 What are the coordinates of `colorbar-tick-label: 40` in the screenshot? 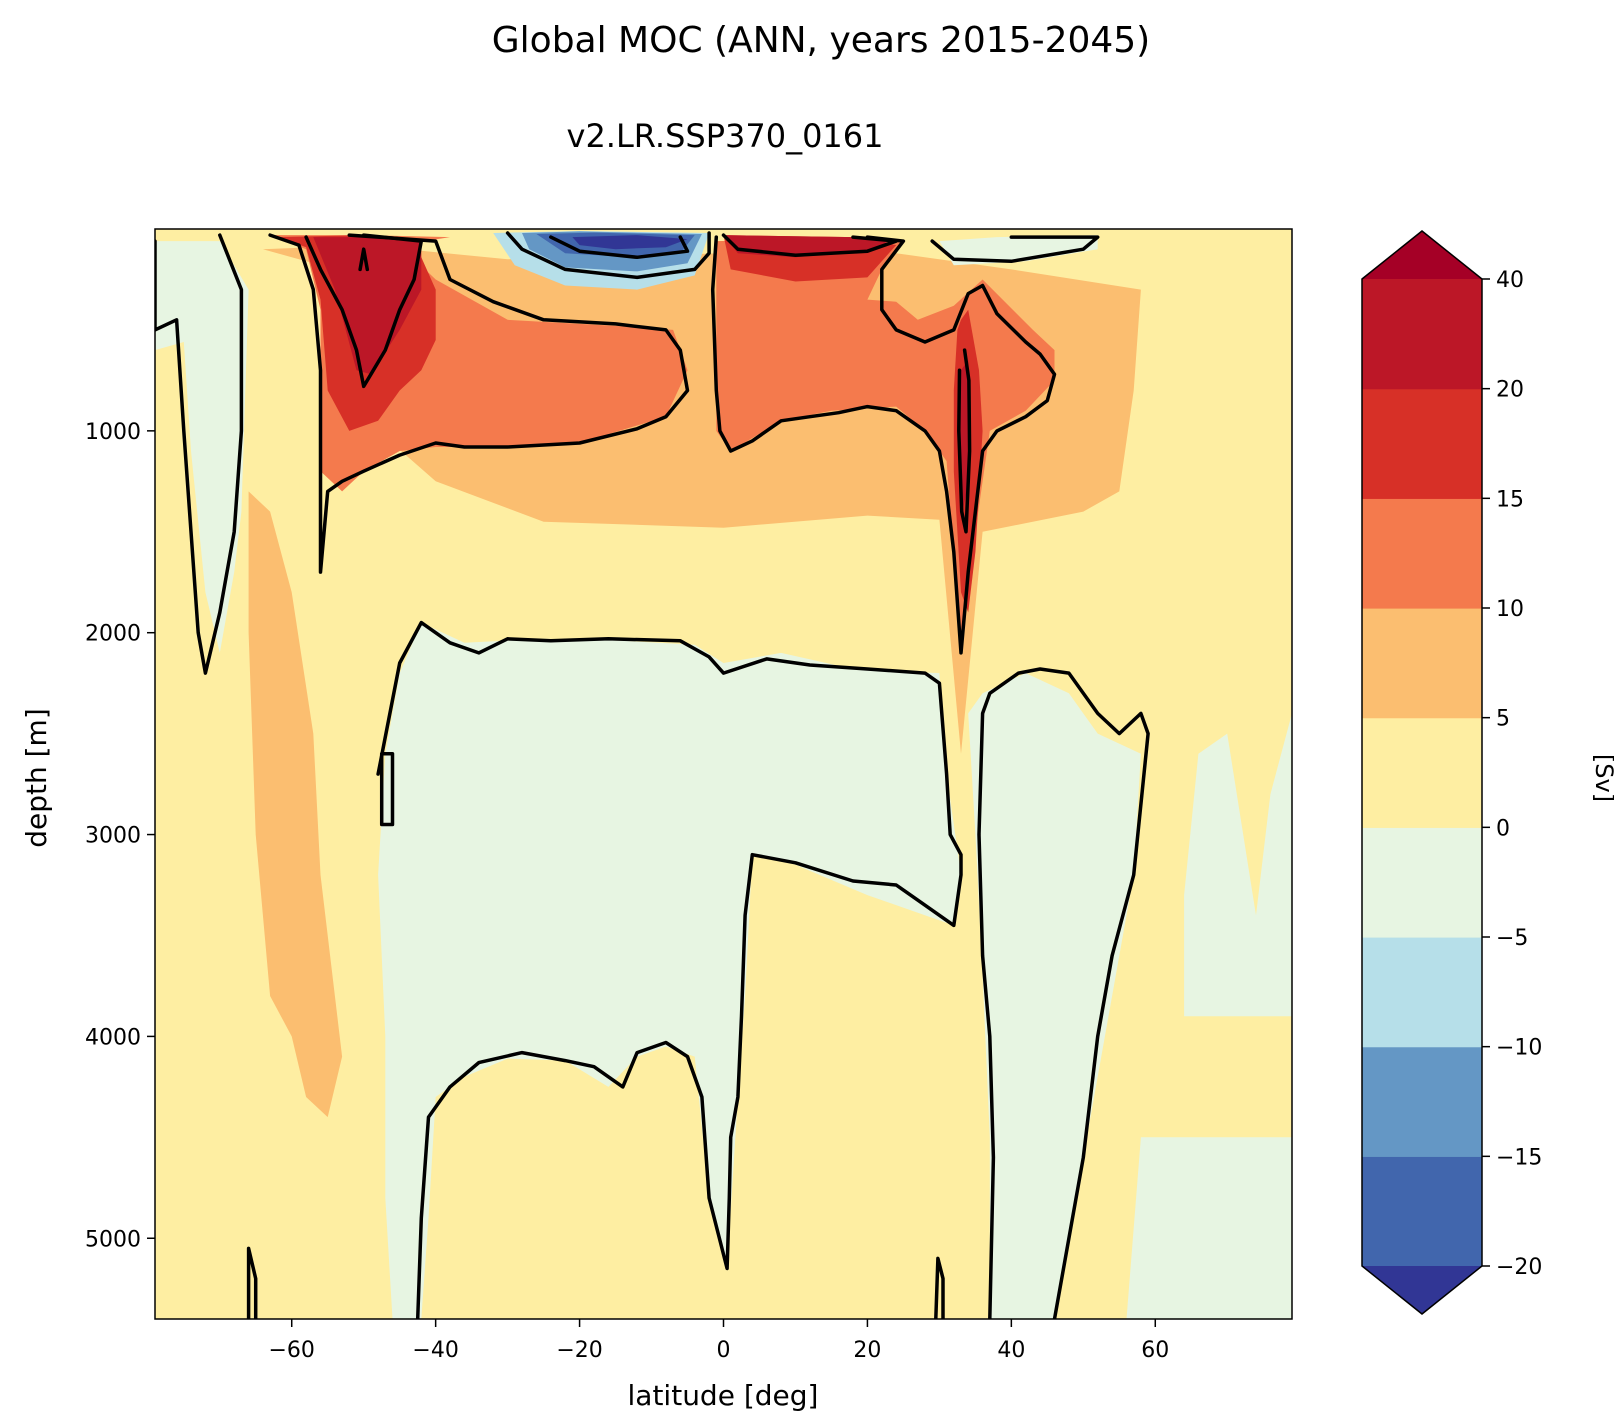 It's located at (1510, 280).